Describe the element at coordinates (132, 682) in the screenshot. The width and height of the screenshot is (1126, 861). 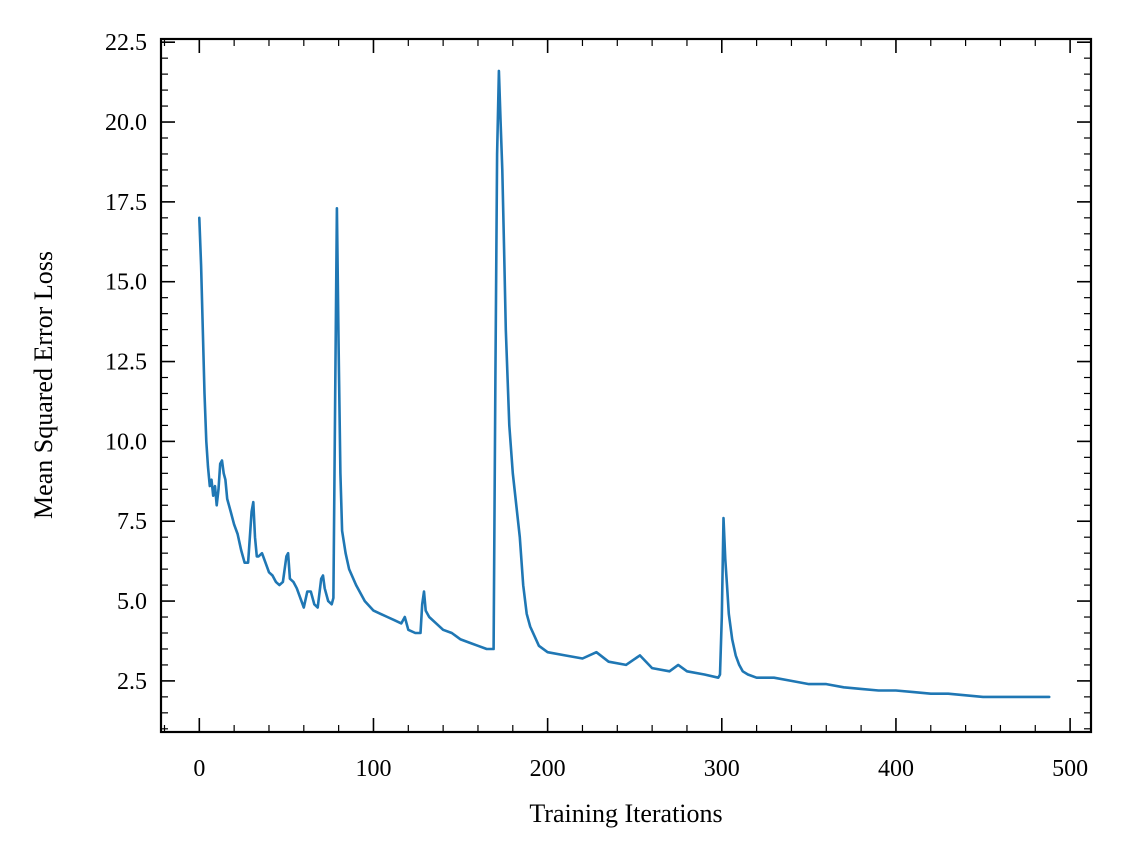
I see `y-tick-label: 2.5` at that location.